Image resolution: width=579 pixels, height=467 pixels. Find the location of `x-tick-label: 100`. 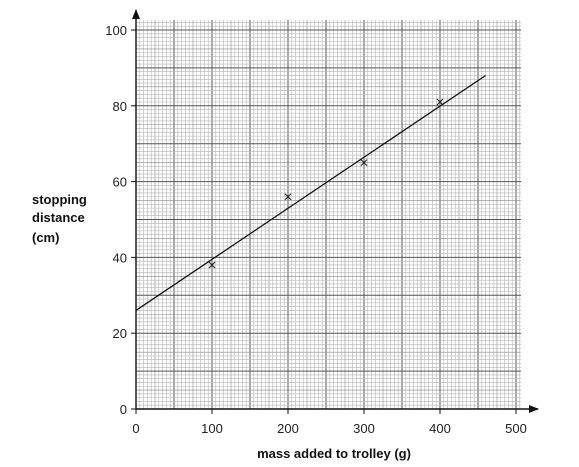

x-tick-label: 100 is located at coordinates (212, 428).